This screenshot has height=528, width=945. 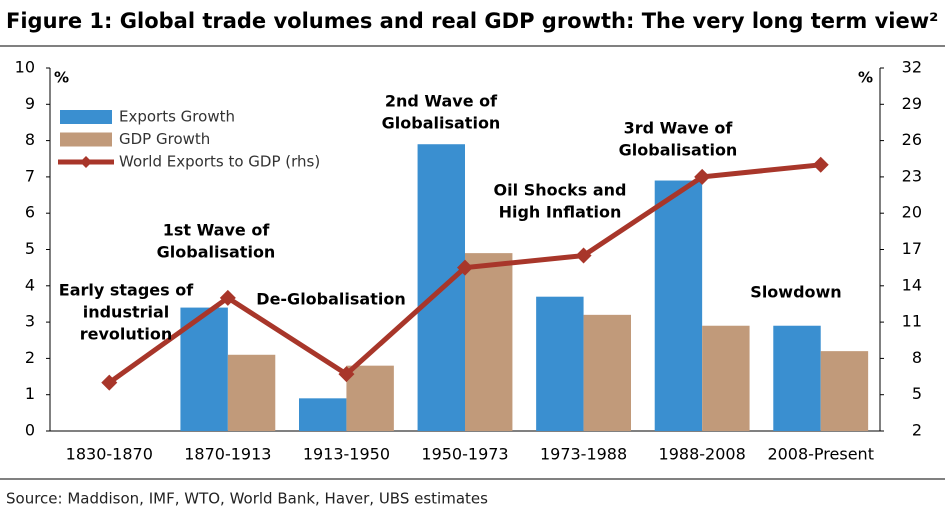 What do you see at coordinates (917, 357) in the screenshot?
I see `y2-tick-label: 8` at bounding box center [917, 357].